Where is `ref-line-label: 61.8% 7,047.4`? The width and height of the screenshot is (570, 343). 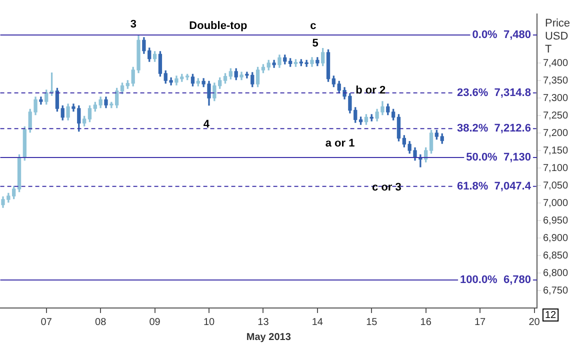
ref-line-label: 61.8% 7,047.4 is located at coordinates (494, 186).